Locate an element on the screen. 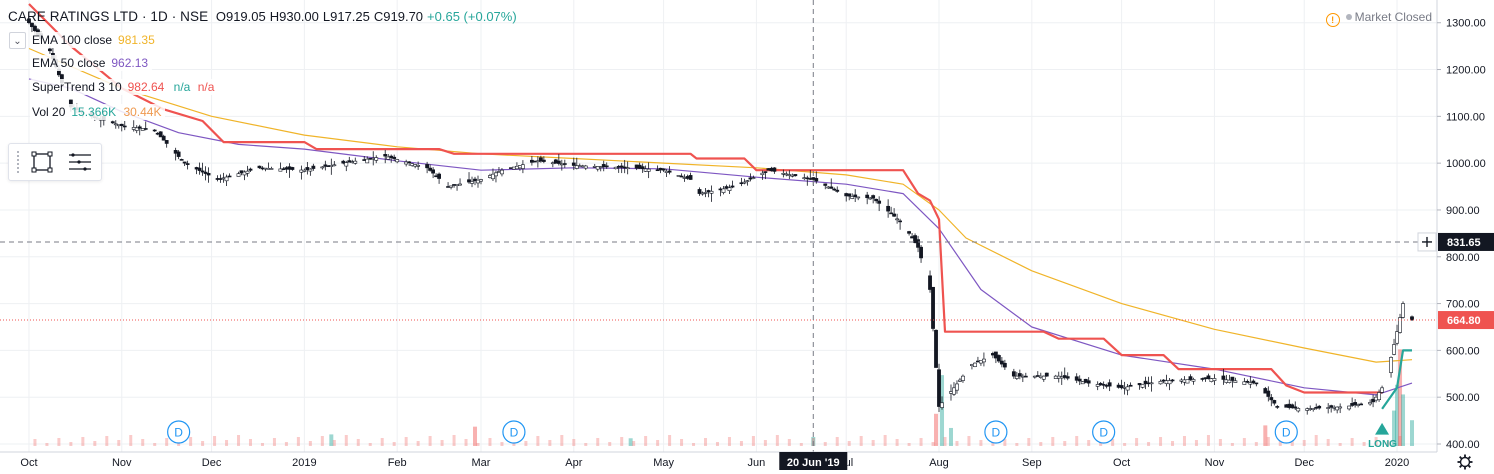 Image resolution: width=1494 pixels, height=474 pixels. close-value: C919.70 is located at coordinates (398, 16).